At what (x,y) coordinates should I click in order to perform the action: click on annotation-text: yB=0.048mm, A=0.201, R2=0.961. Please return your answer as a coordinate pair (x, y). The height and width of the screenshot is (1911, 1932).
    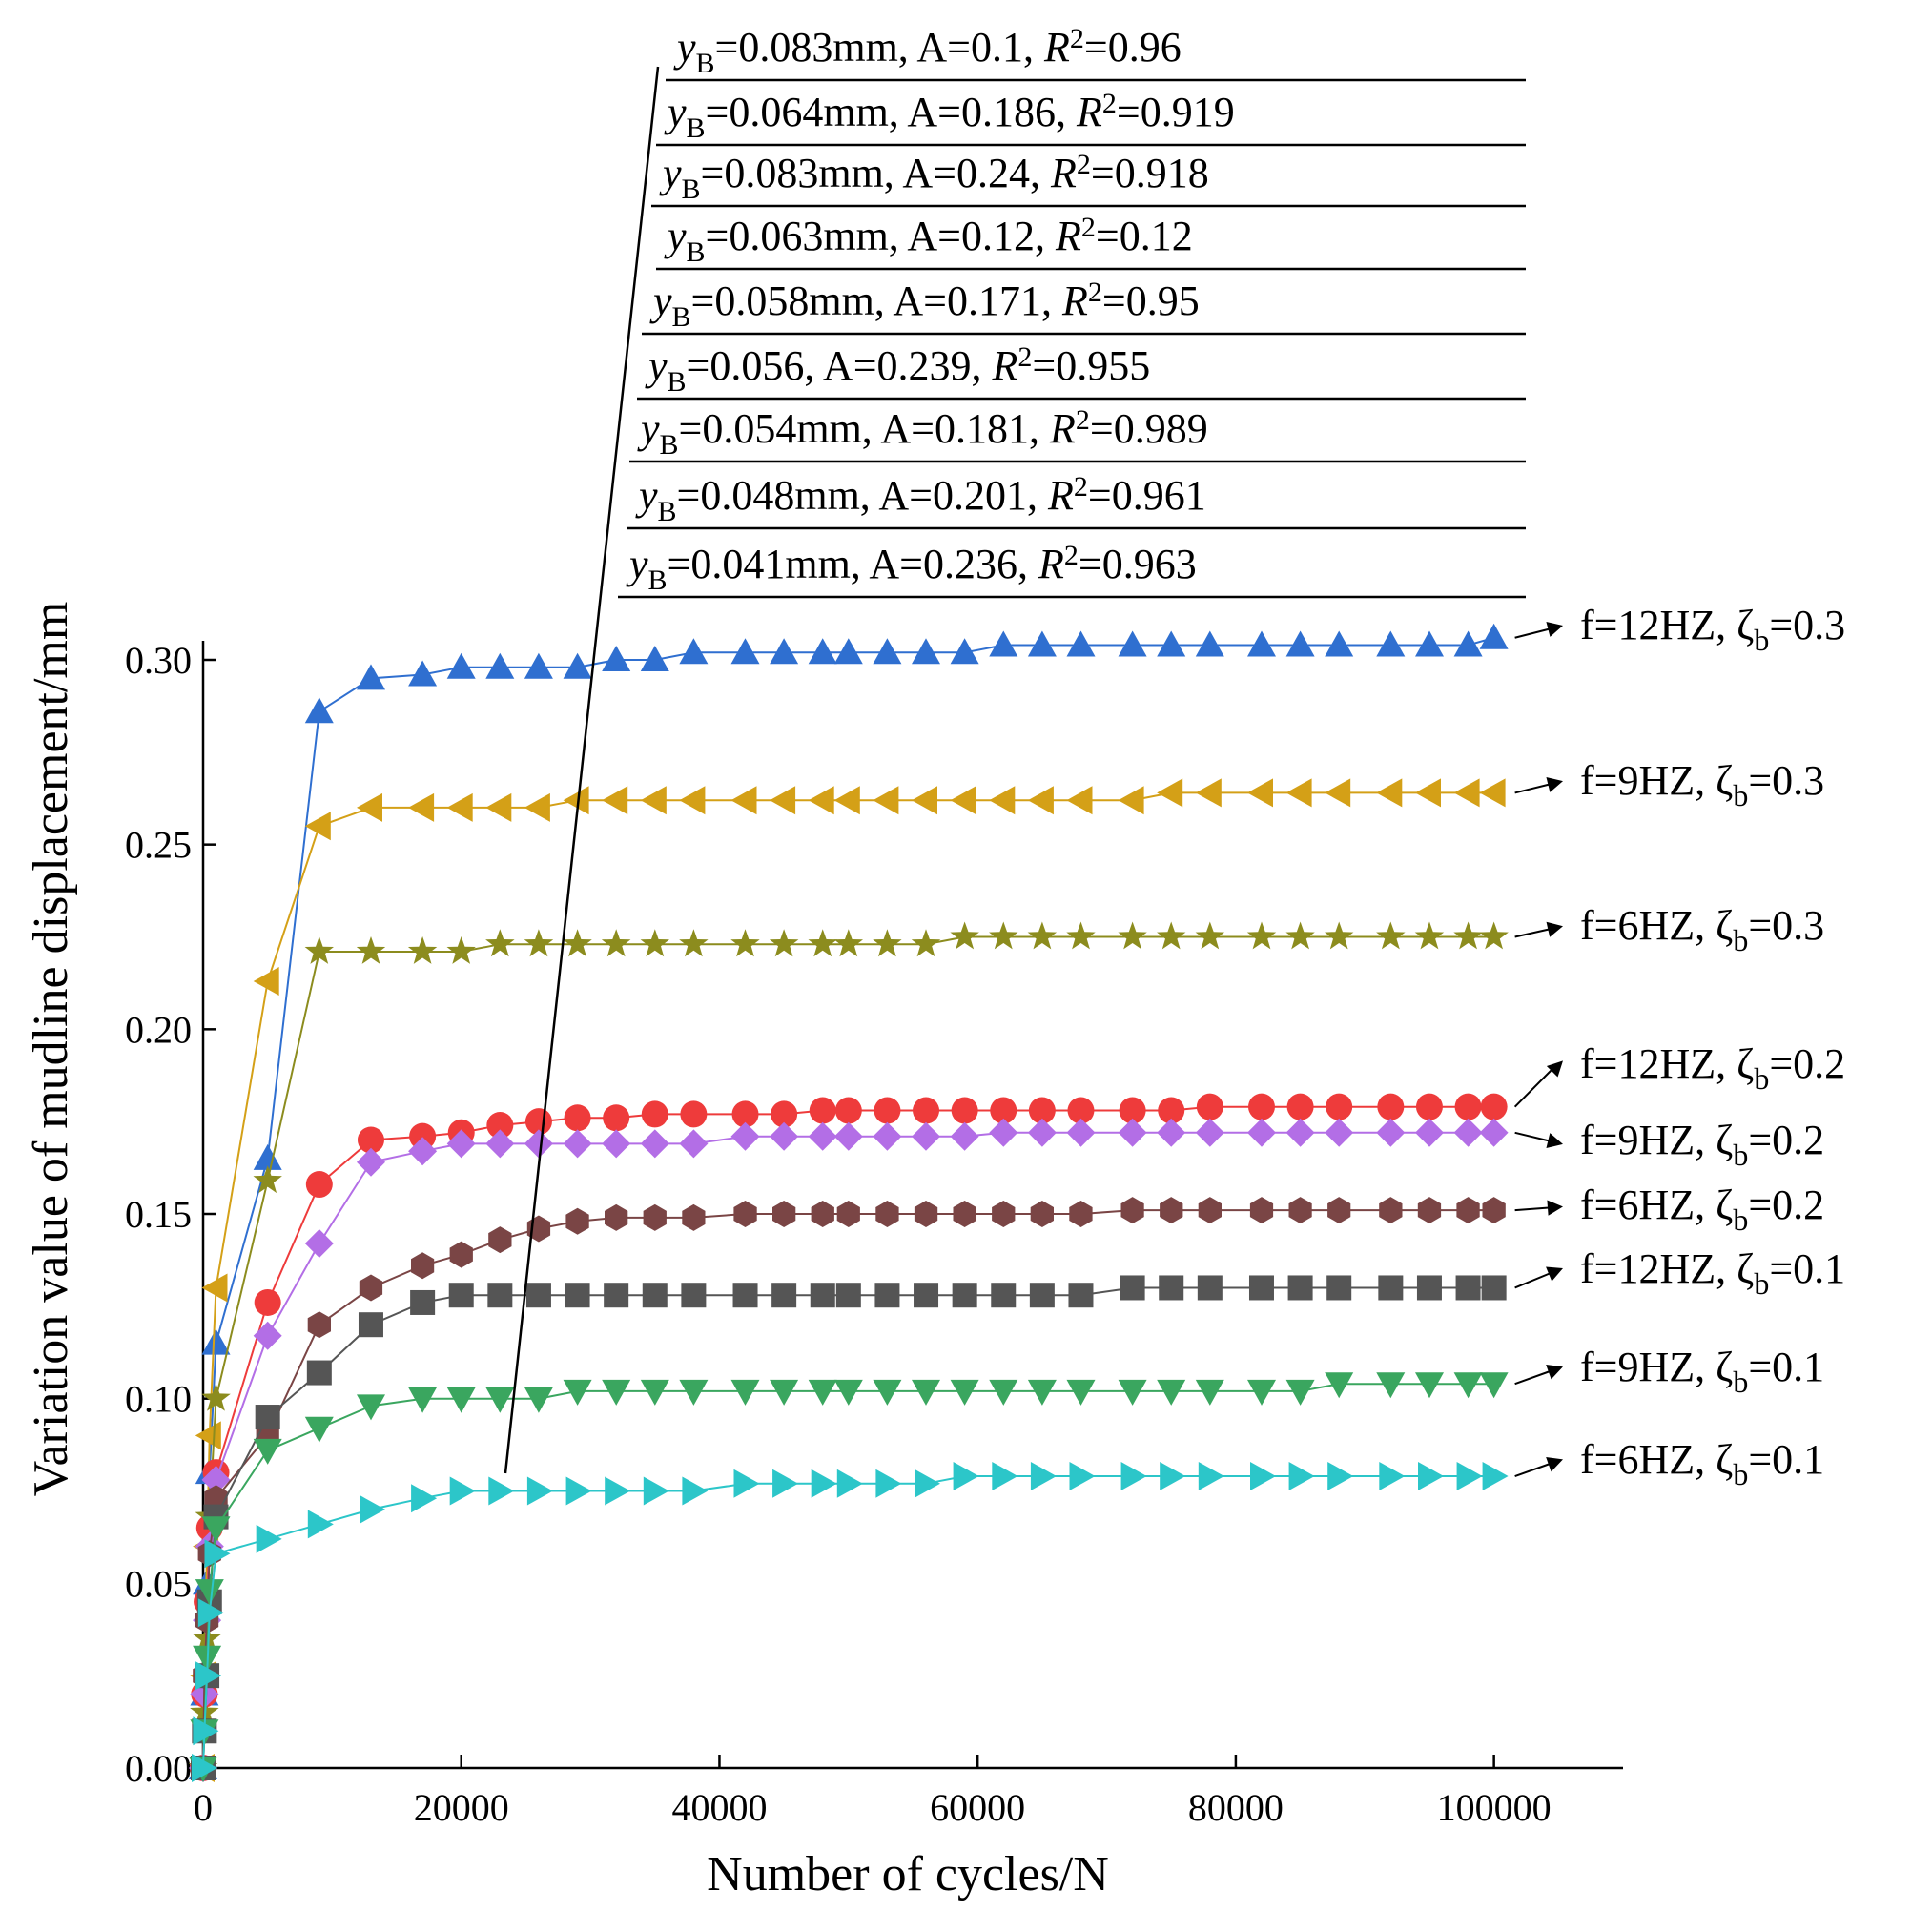
    Looking at the image, I should click on (920, 499).